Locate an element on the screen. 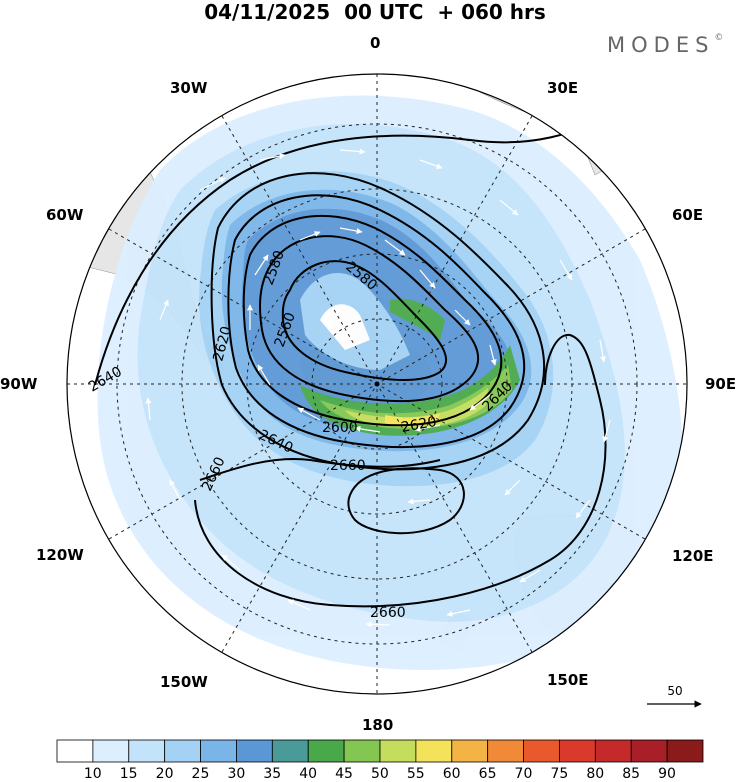 The height and width of the screenshot is (782, 750). colorbar-tick-label: 35 is located at coordinates (272, 774).